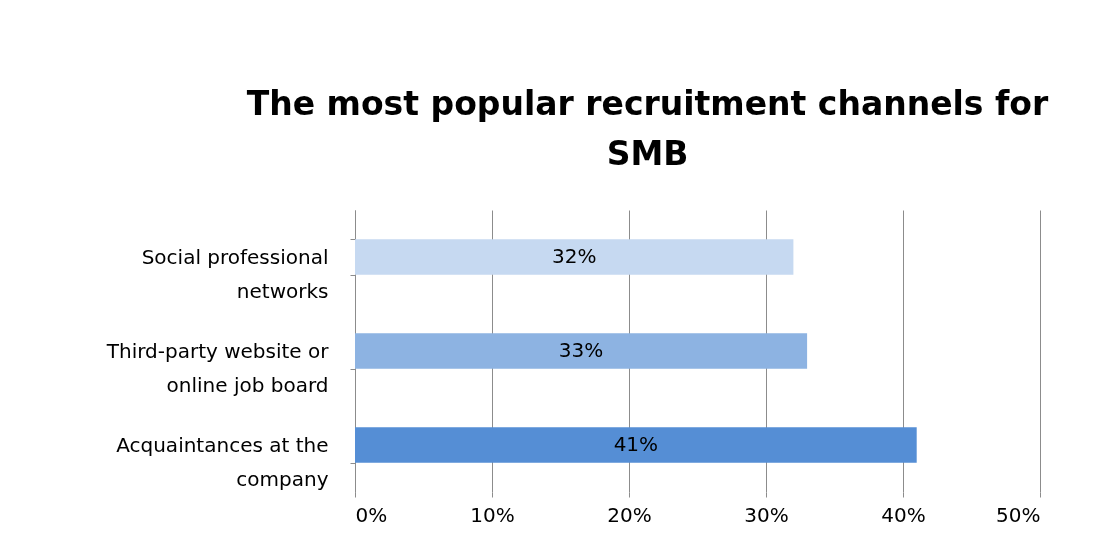 The width and height of the screenshot is (1111, 548). I want to click on data-label: 32%, so click(574, 256).